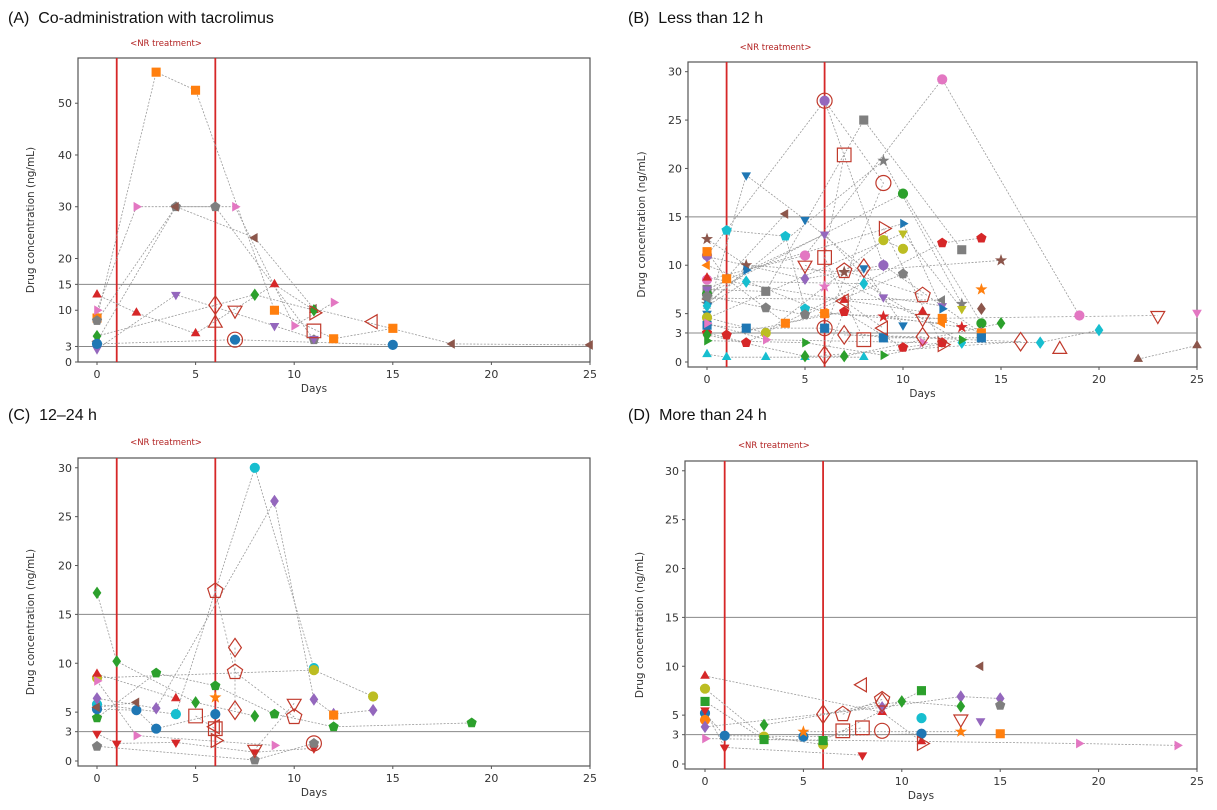 The height and width of the screenshot is (810, 1217). What do you see at coordinates (65, 103) in the screenshot?
I see `y-tick-label: 50` at bounding box center [65, 103].